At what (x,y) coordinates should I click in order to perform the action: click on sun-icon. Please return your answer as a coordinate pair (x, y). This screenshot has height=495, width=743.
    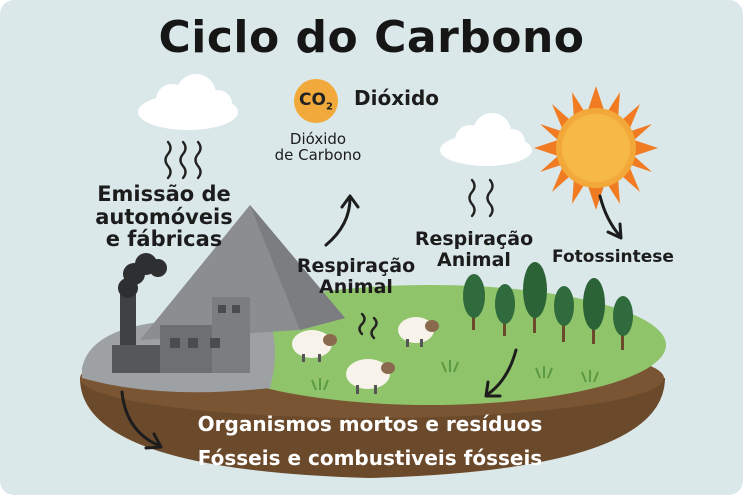
    Looking at the image, I should click on (596, 148).